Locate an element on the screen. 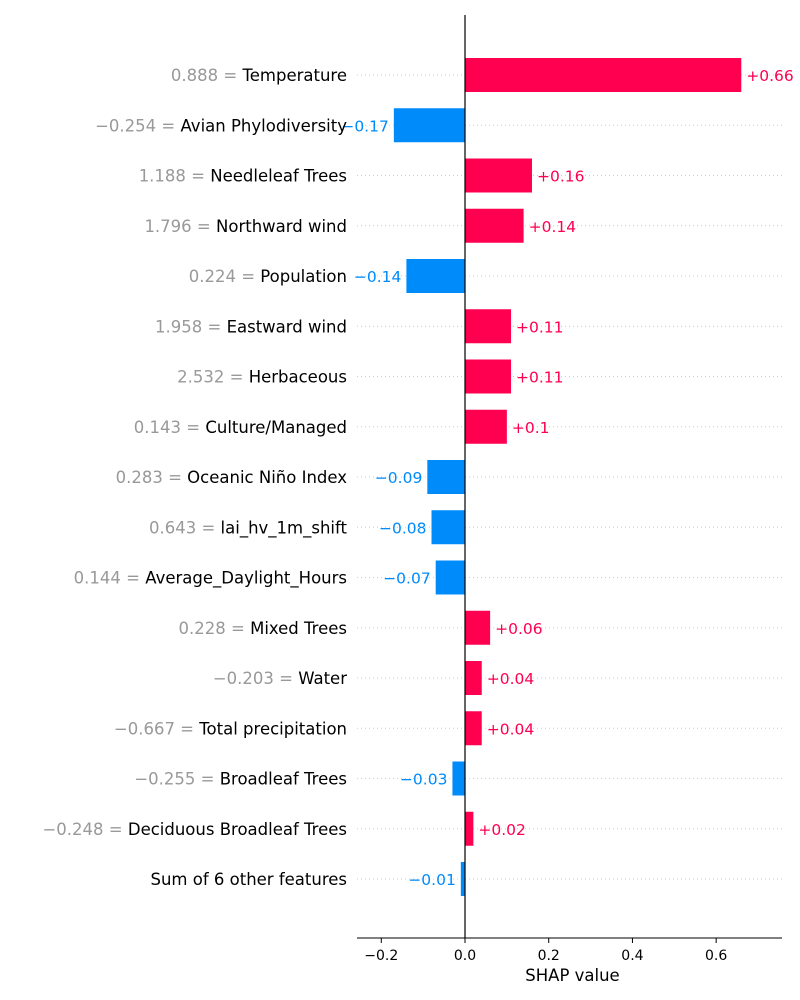  feature-label: −0.203 = Water is located at coordinates (280, 678).